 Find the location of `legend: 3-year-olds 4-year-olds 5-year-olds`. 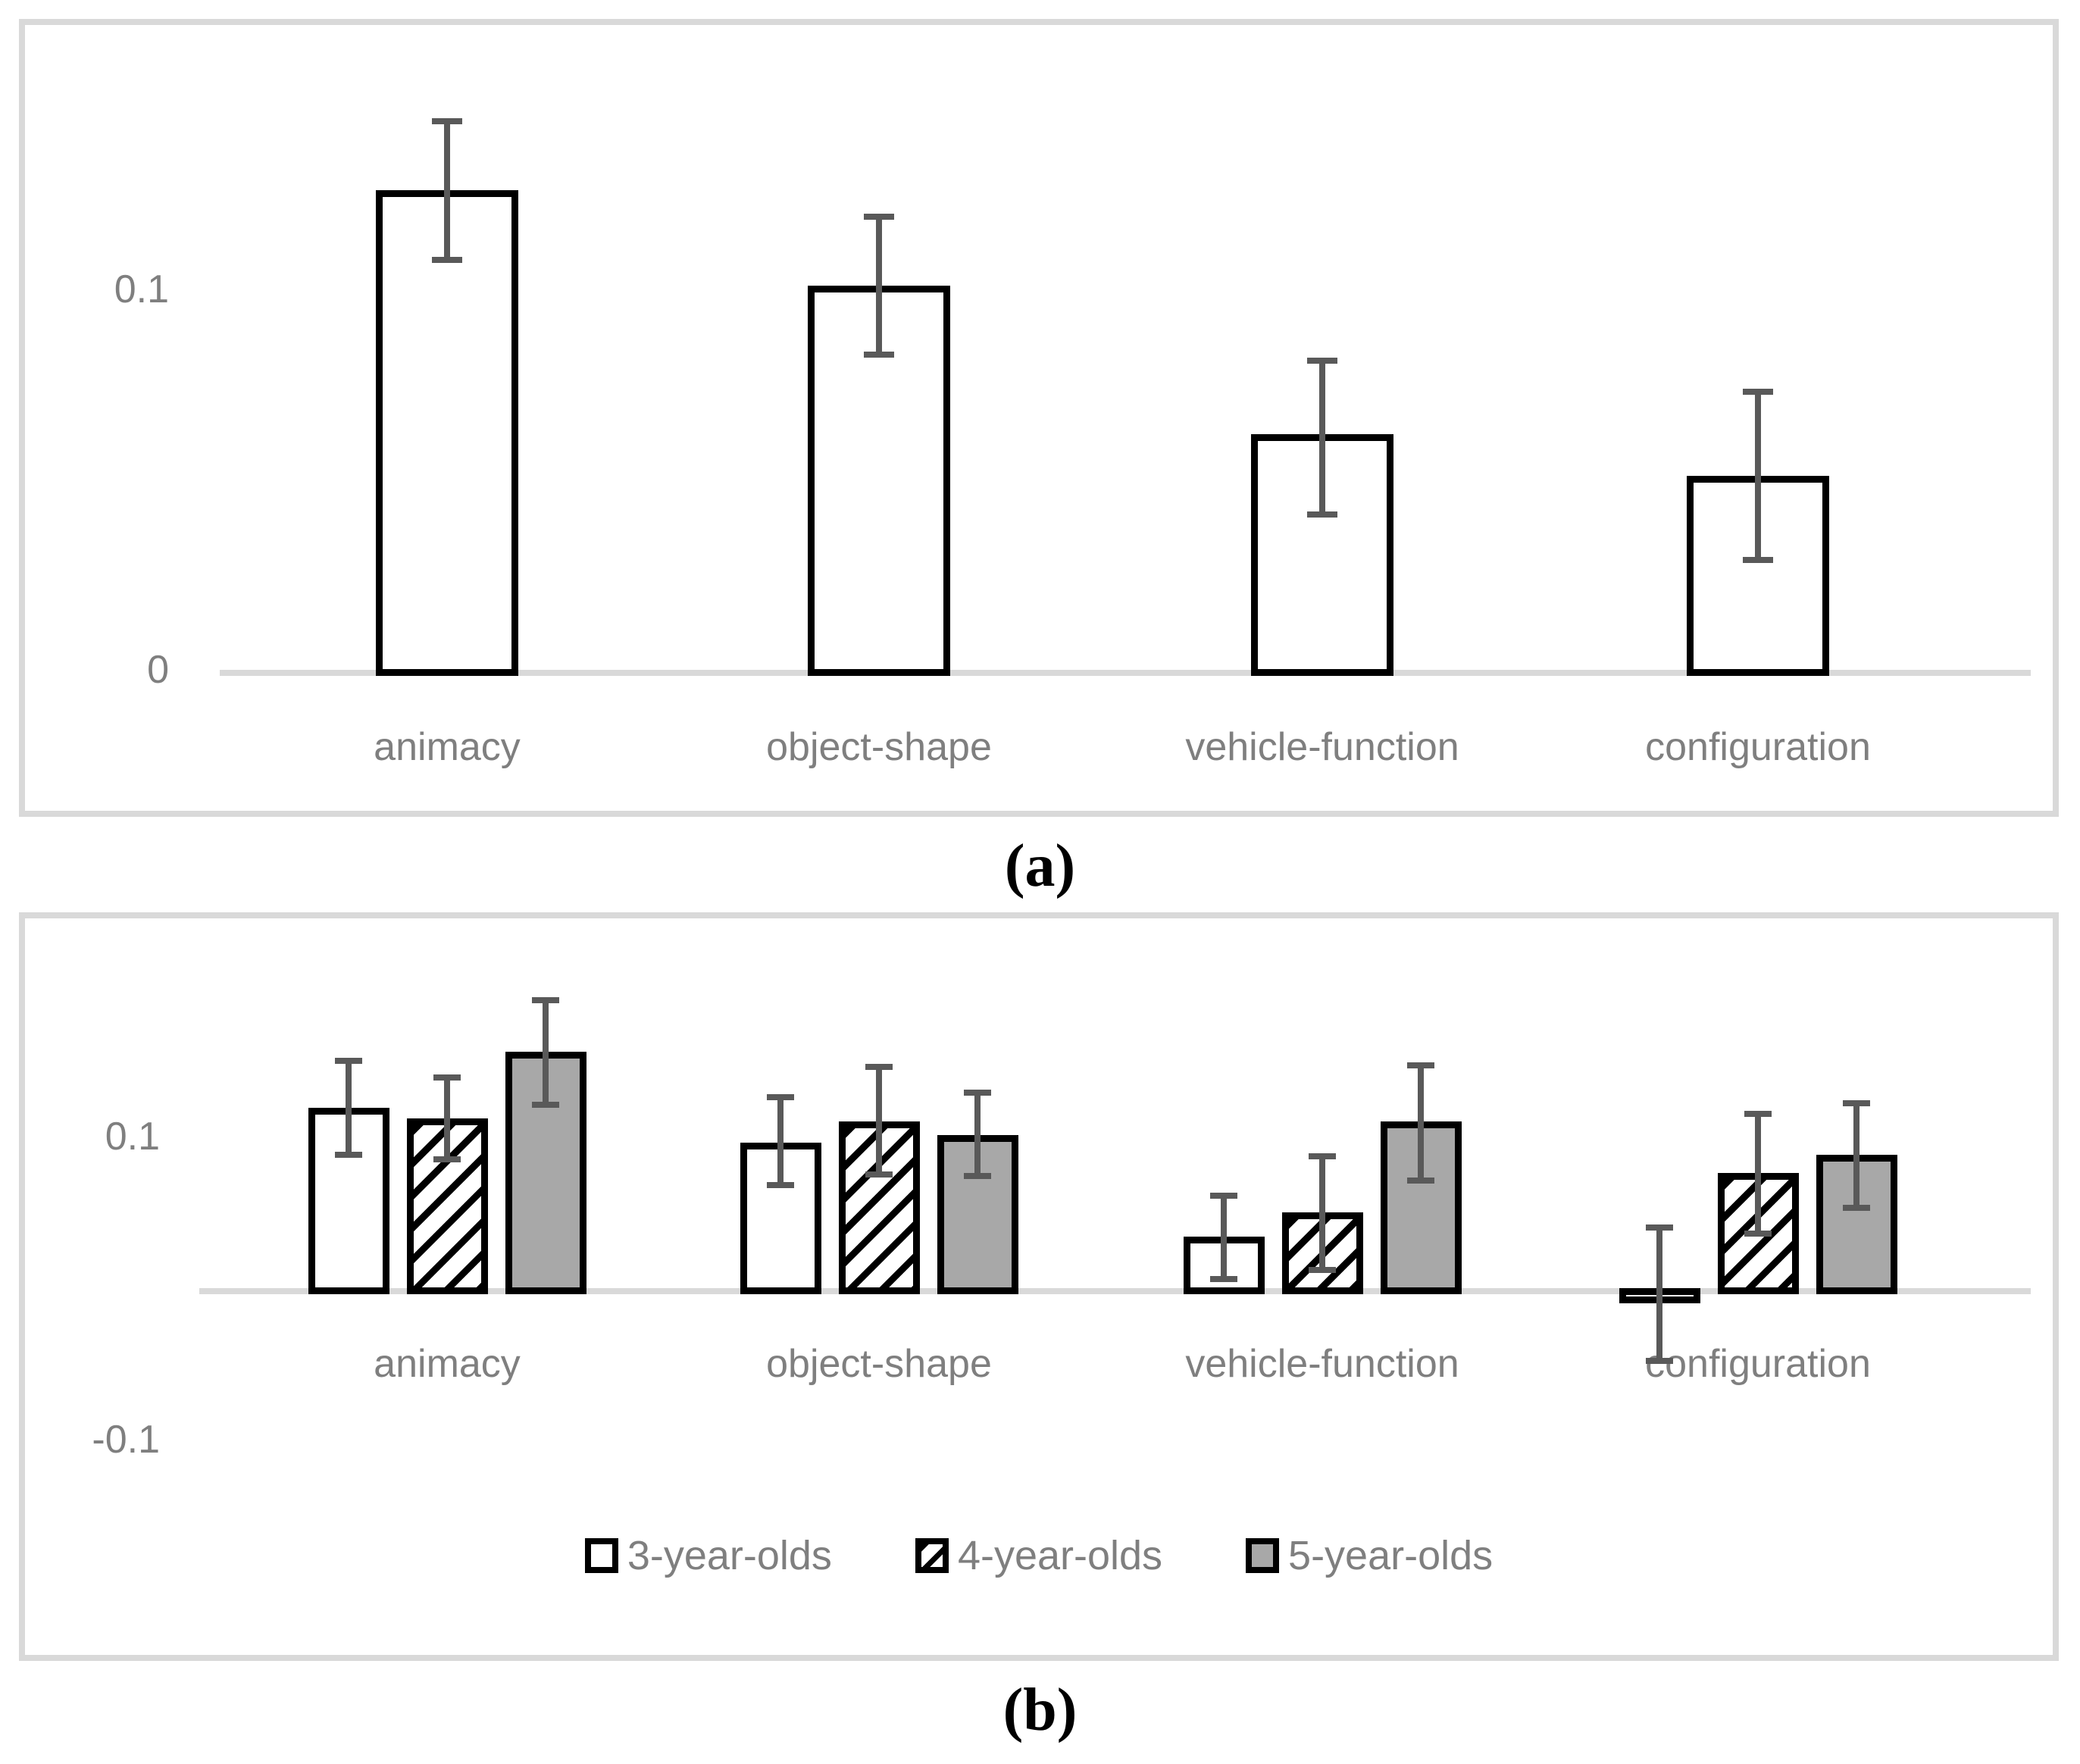

legend: 3-year-olds 4-year-olds 5-year-olds is located at coordinates (1039, 1556).